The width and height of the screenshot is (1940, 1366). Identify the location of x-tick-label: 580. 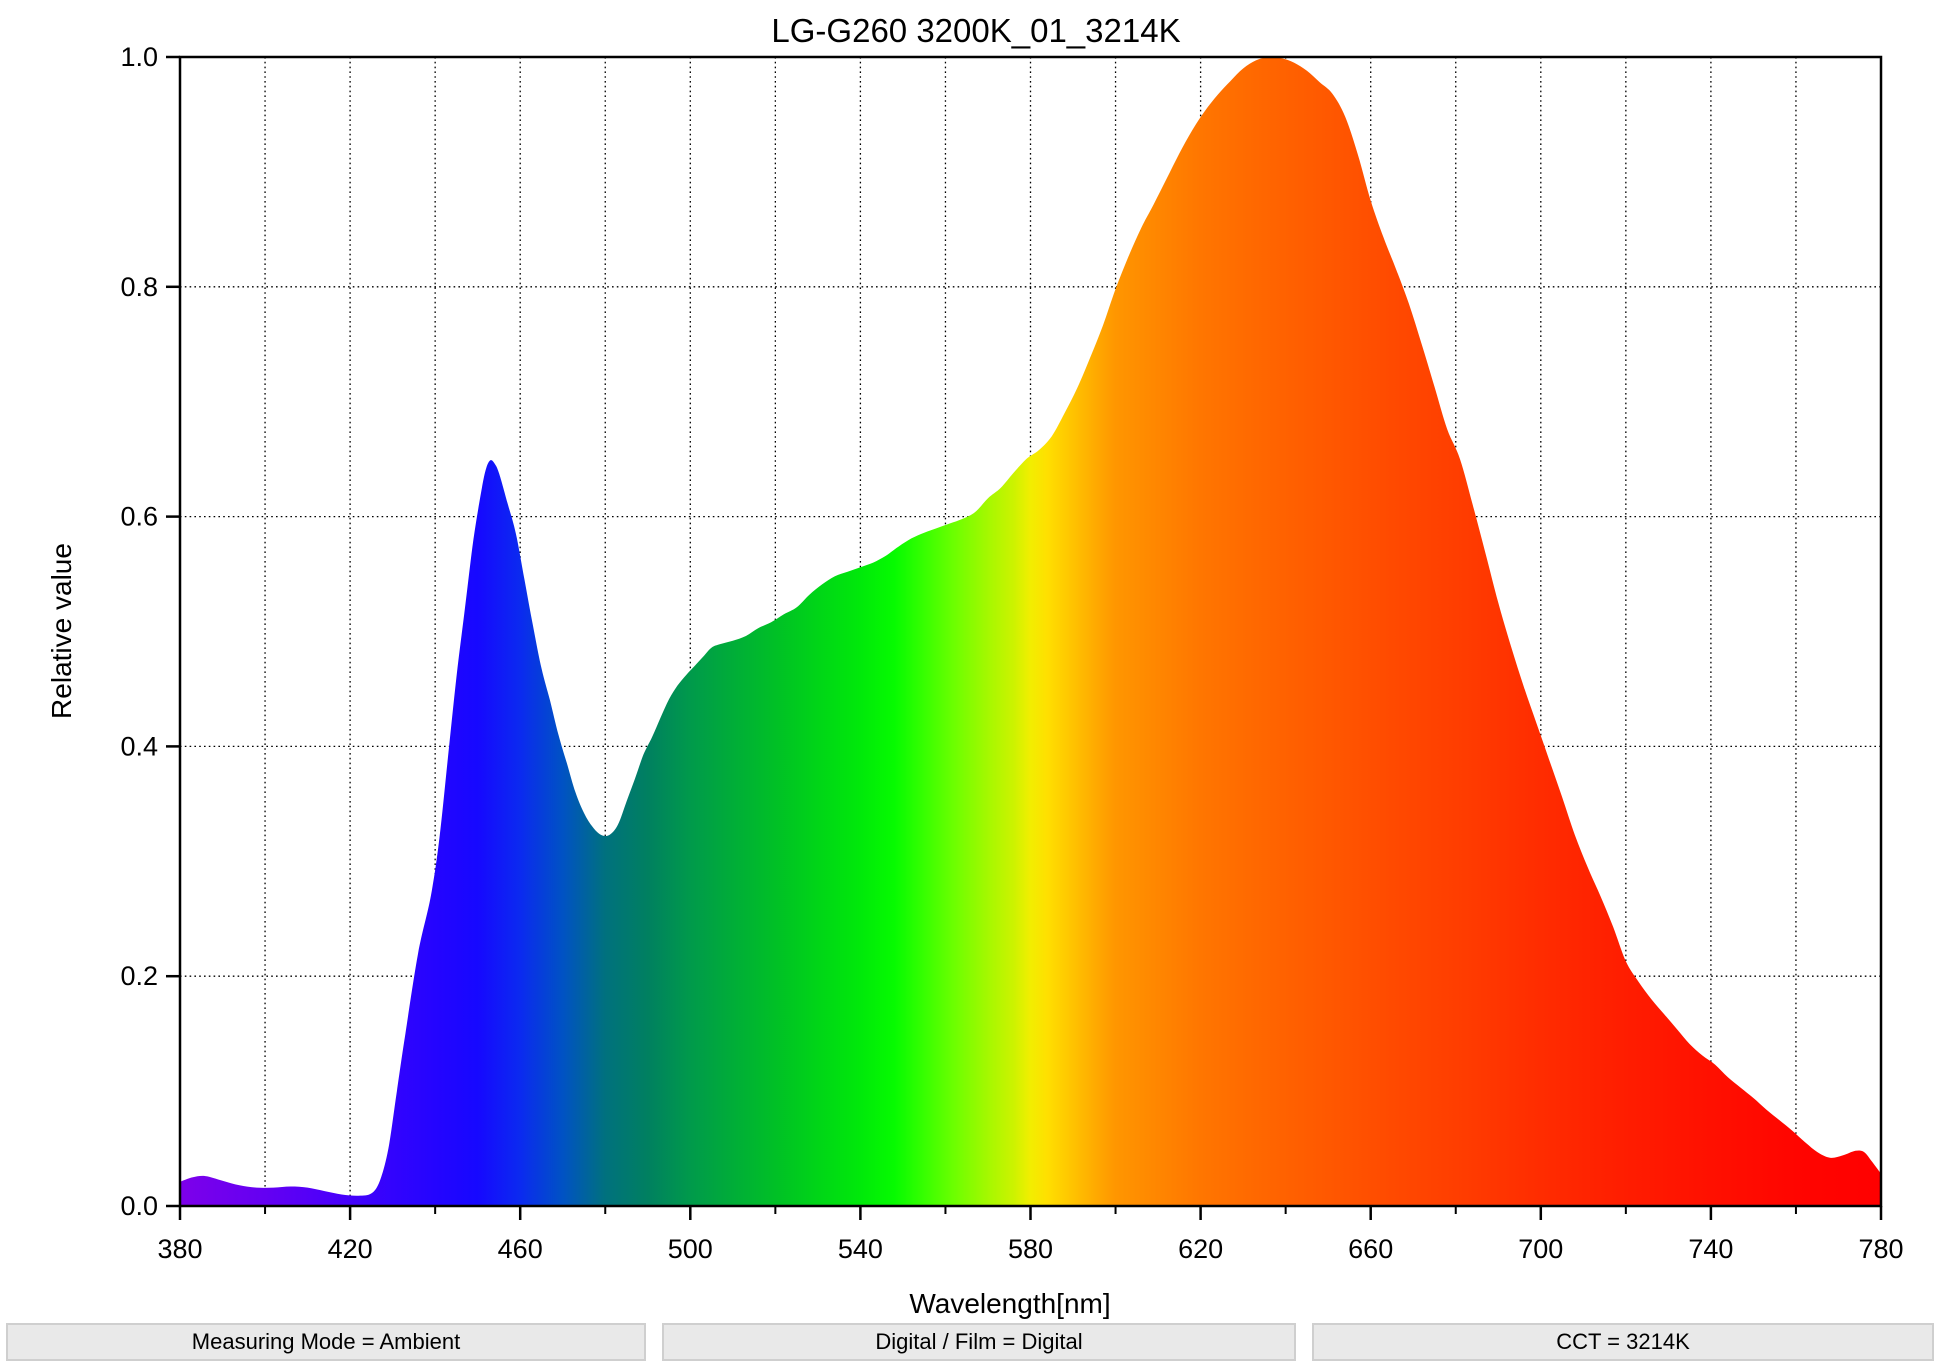
(1030, 1249).